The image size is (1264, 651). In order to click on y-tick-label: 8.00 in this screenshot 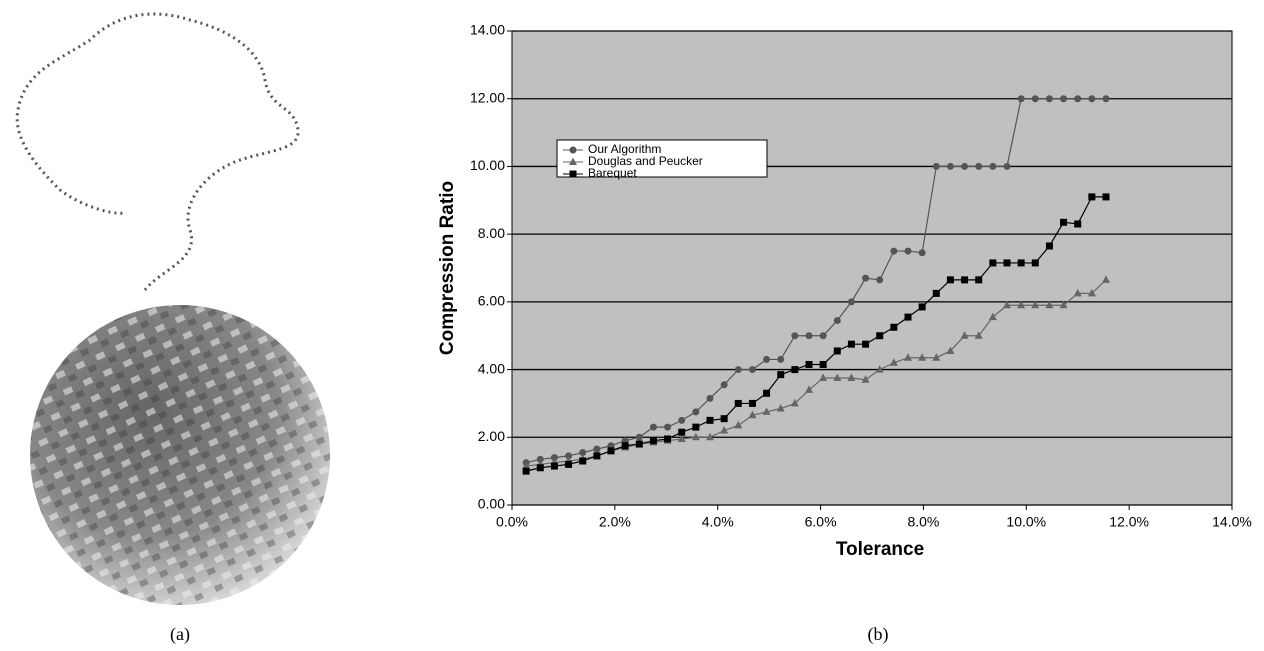, I will do `click(491, 233)`.